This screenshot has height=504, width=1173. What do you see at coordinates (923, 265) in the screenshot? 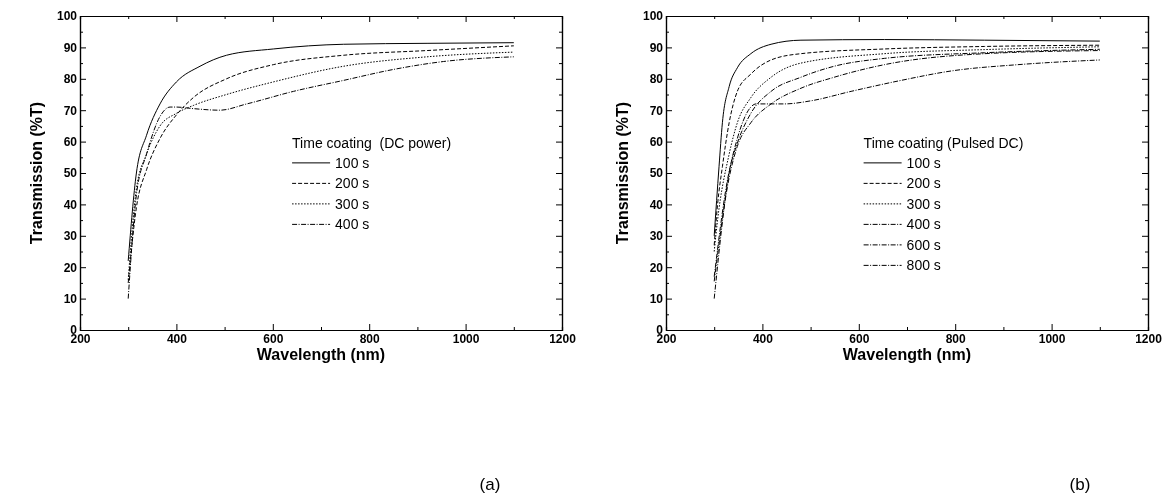
I see `legend-label: 800 s` at bounding box center [923, 265].